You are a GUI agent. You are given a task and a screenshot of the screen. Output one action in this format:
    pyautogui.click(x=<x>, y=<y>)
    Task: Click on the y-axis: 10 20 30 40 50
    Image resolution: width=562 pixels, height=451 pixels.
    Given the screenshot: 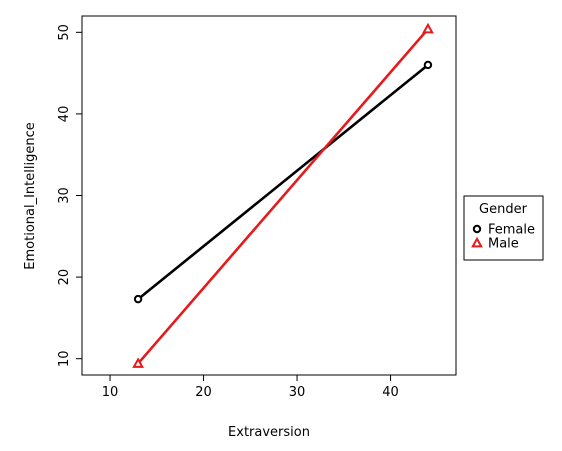 What is the action you would take?
    pyautogui.click(x=69, y=195)
    